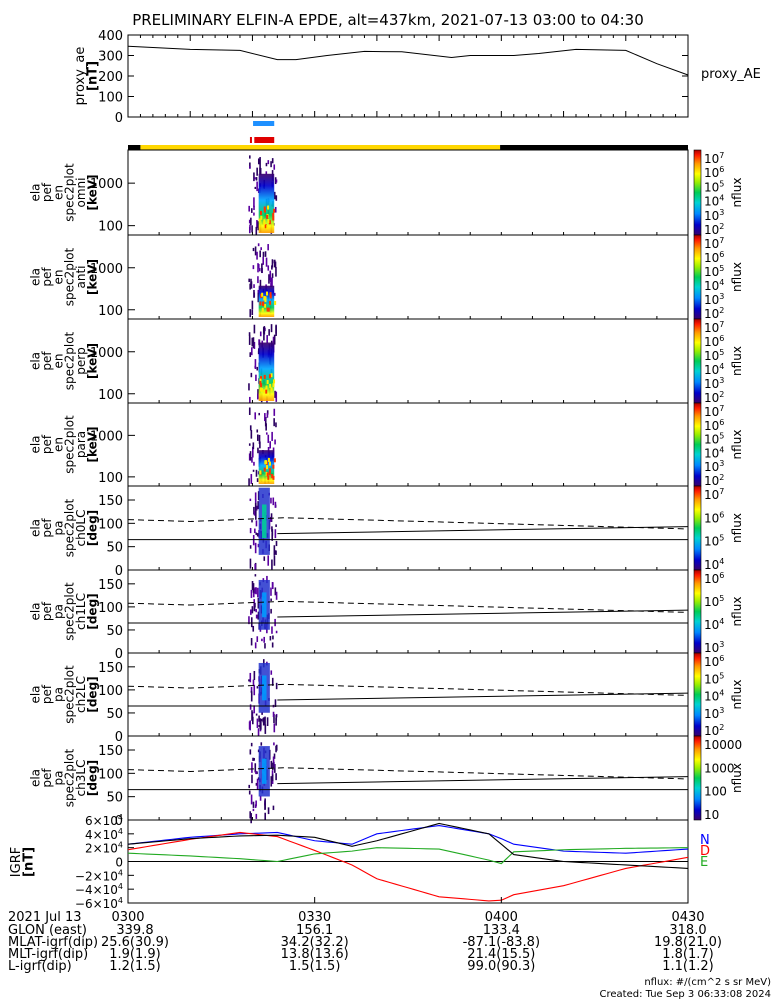  I want to click on pitch-flux-core, so click(264, 605).